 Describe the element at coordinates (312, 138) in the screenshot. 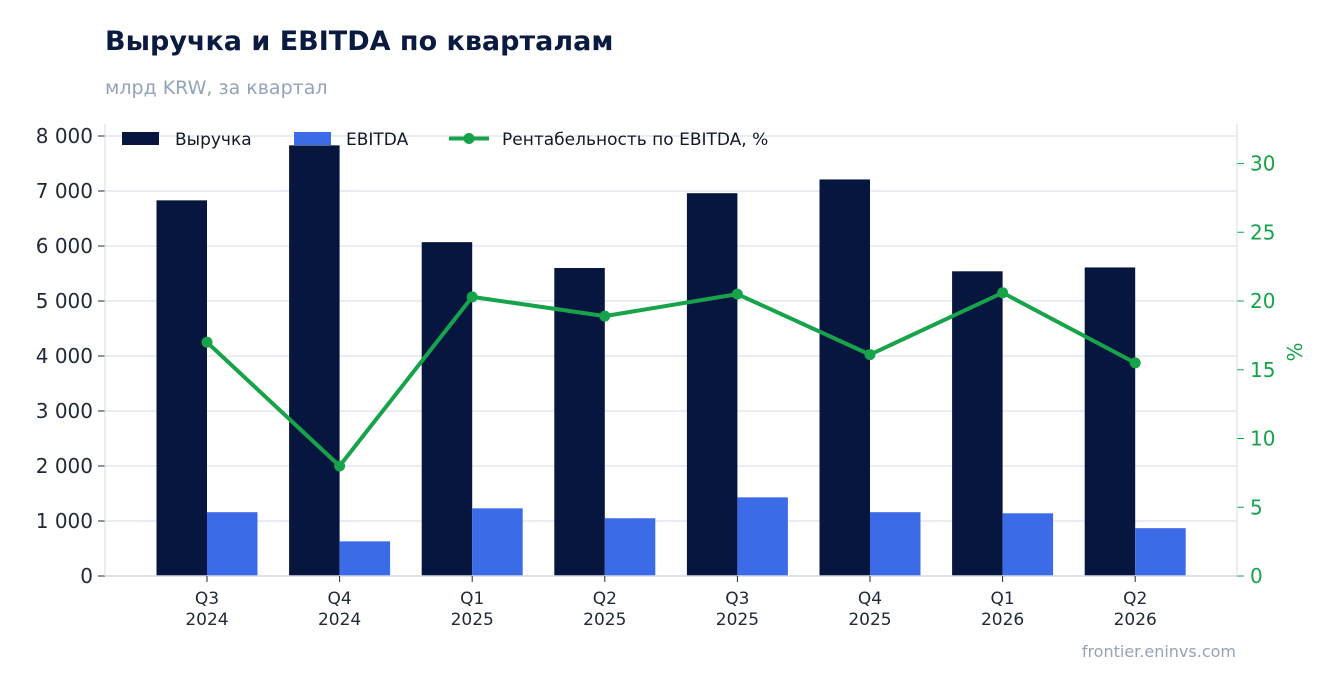

I see `legend-swatch-ebitda` at that location.